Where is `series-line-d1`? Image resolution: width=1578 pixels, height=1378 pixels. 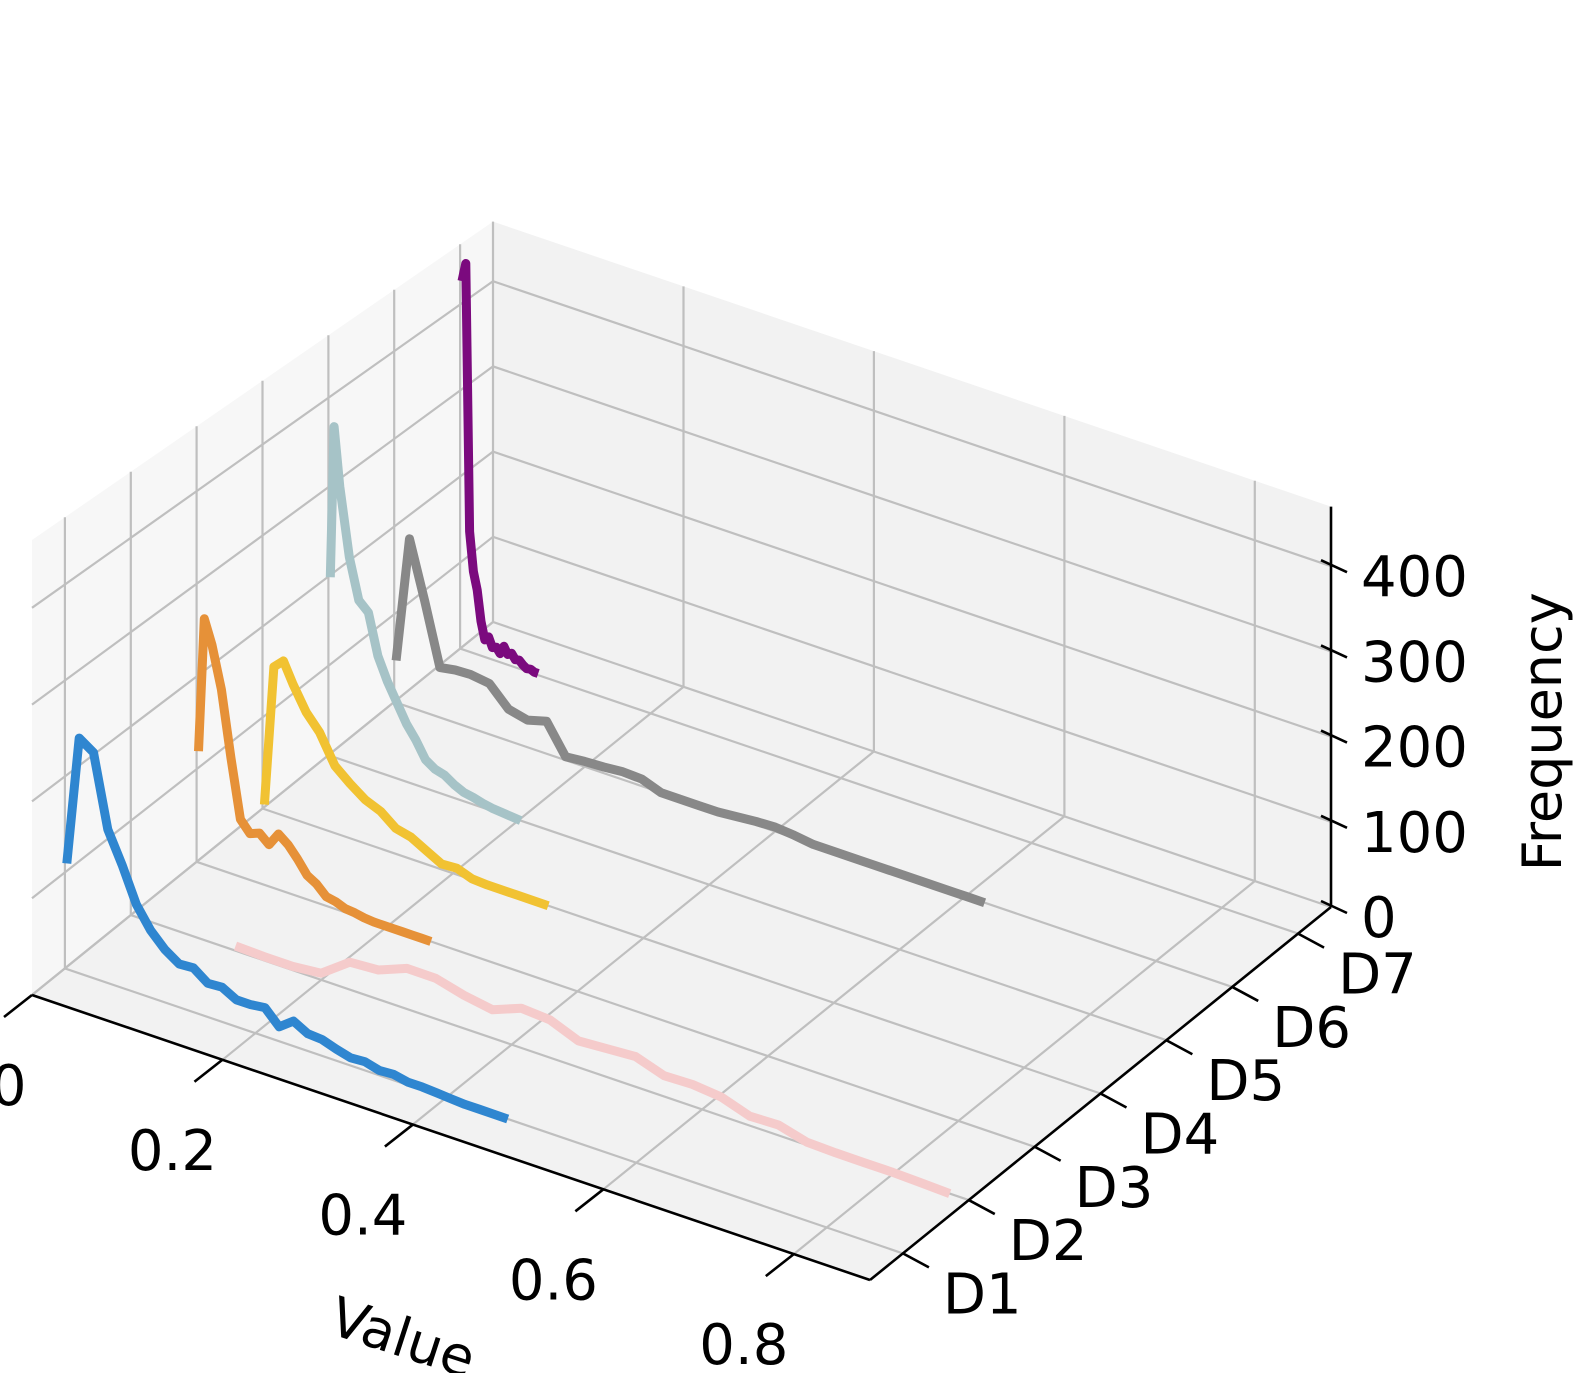 series-line-d1 is located at coordinates (286, 928).